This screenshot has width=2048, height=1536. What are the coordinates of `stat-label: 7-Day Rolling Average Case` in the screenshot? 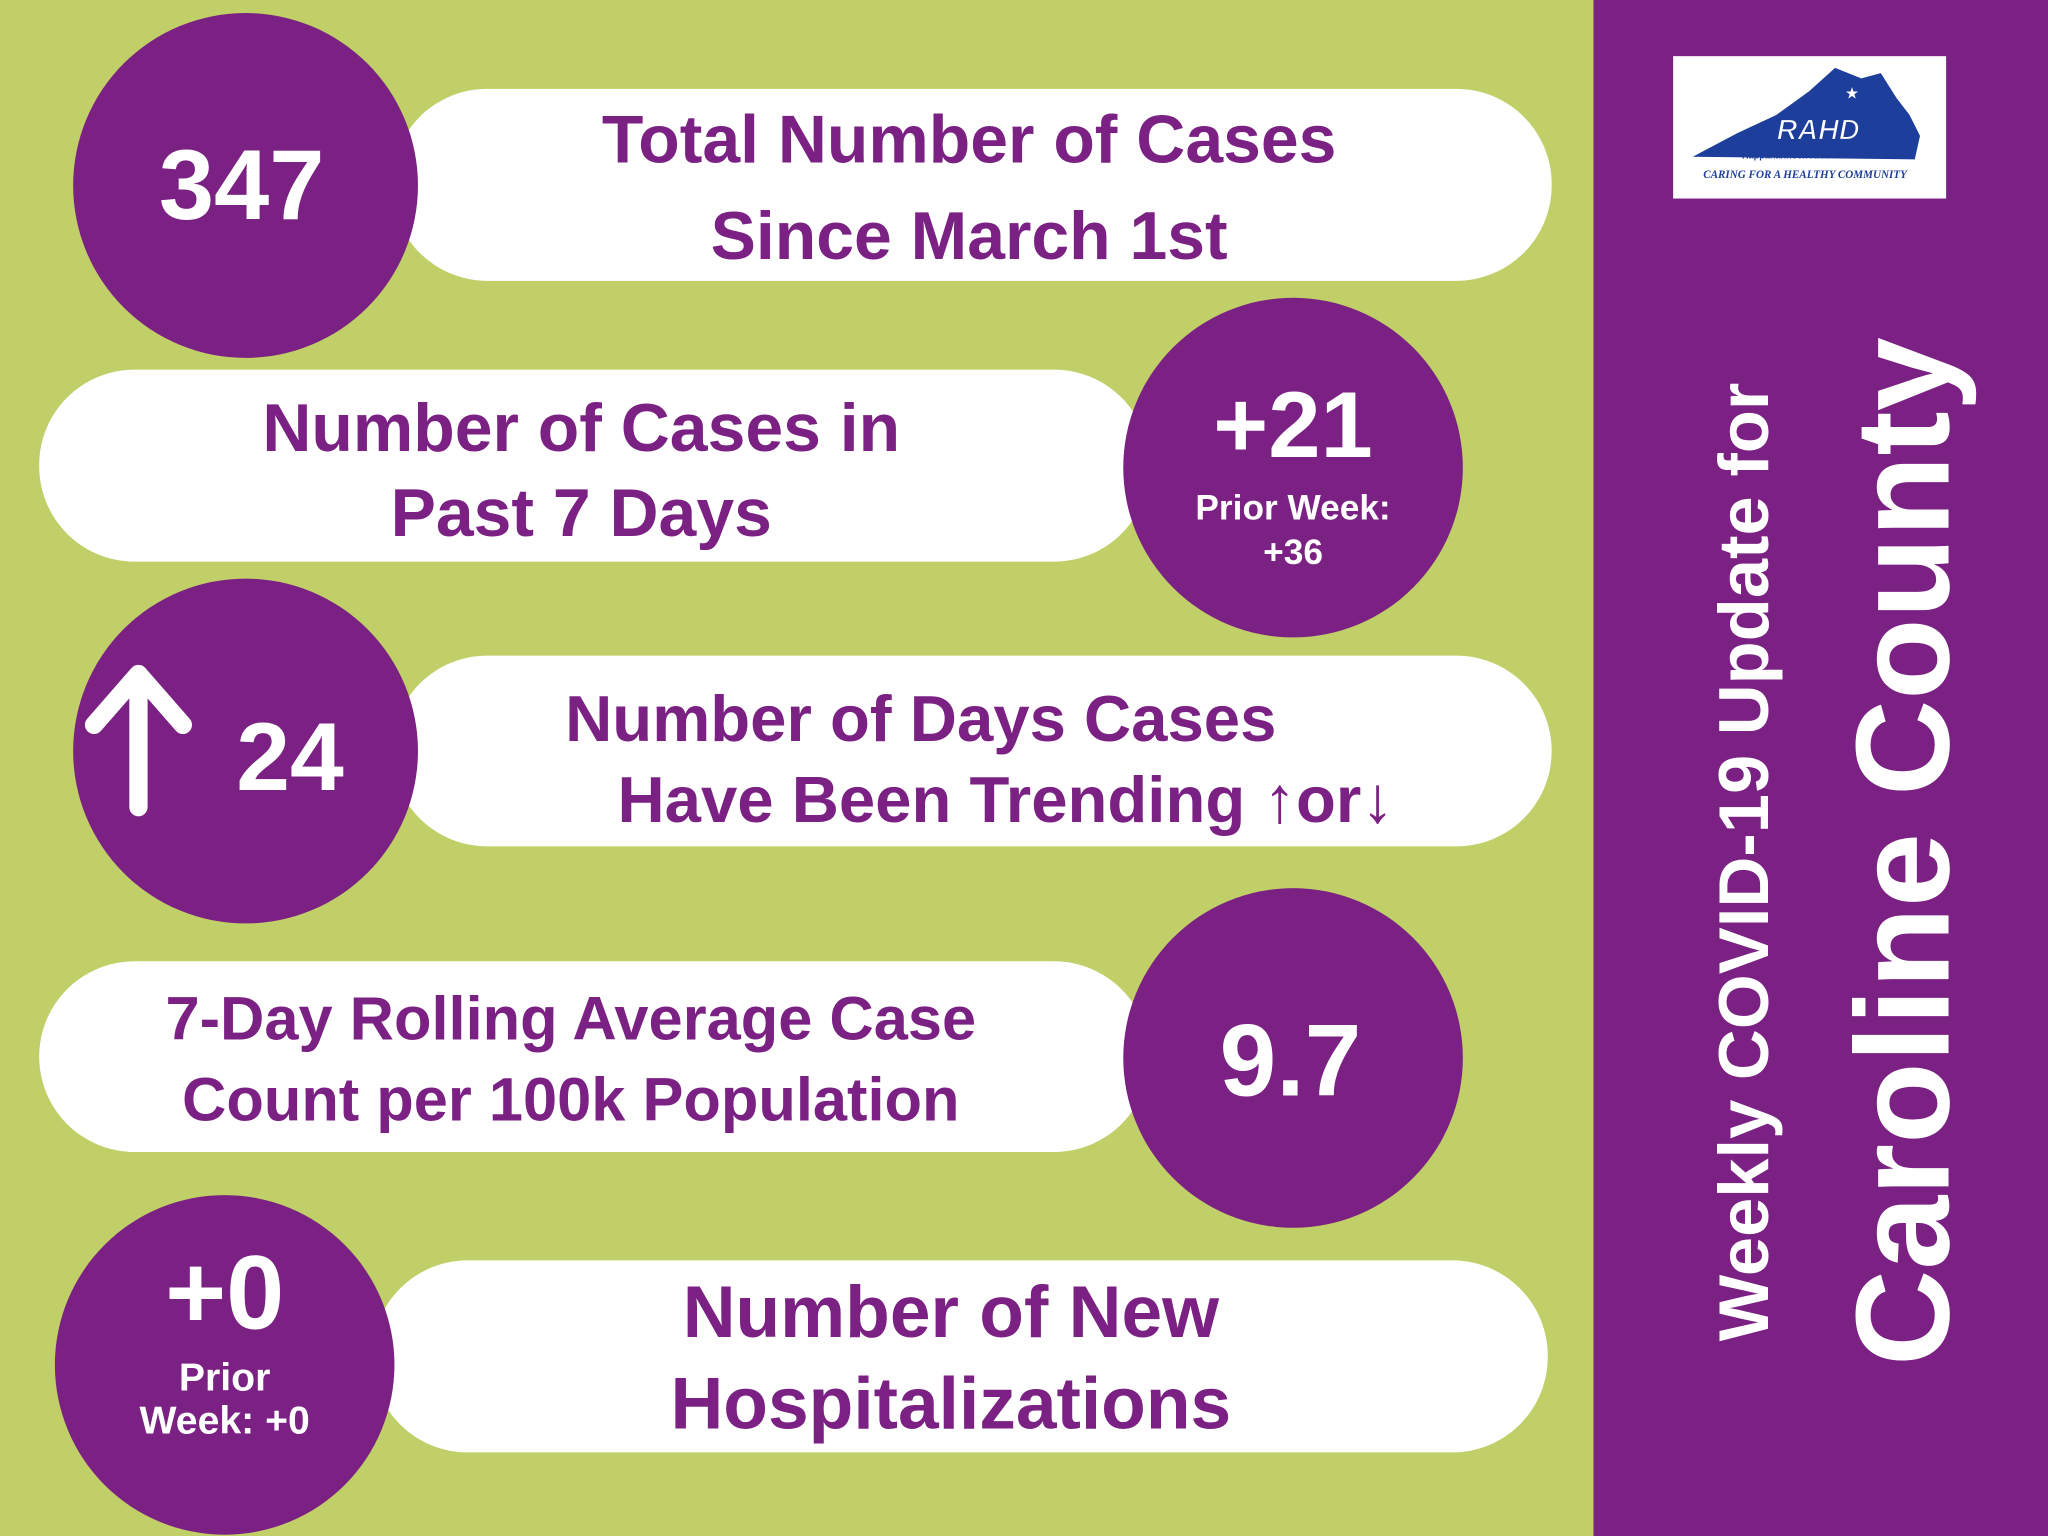 It's located at (570, 1018).